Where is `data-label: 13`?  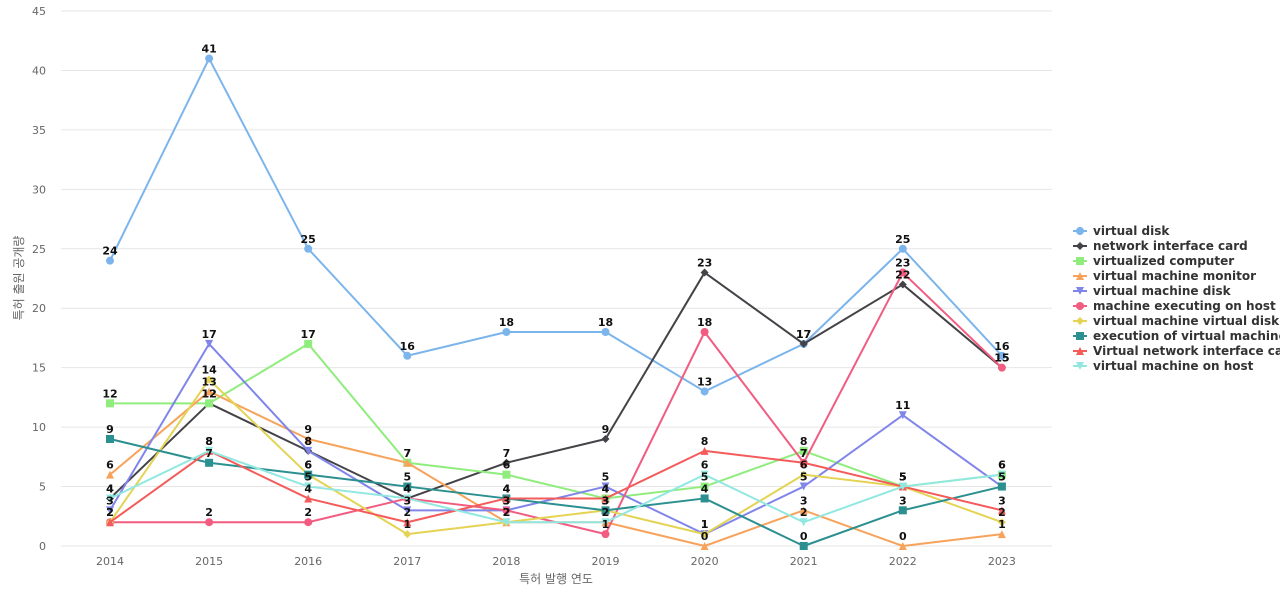
data-label: 13 is located at coordinates (208, 381).